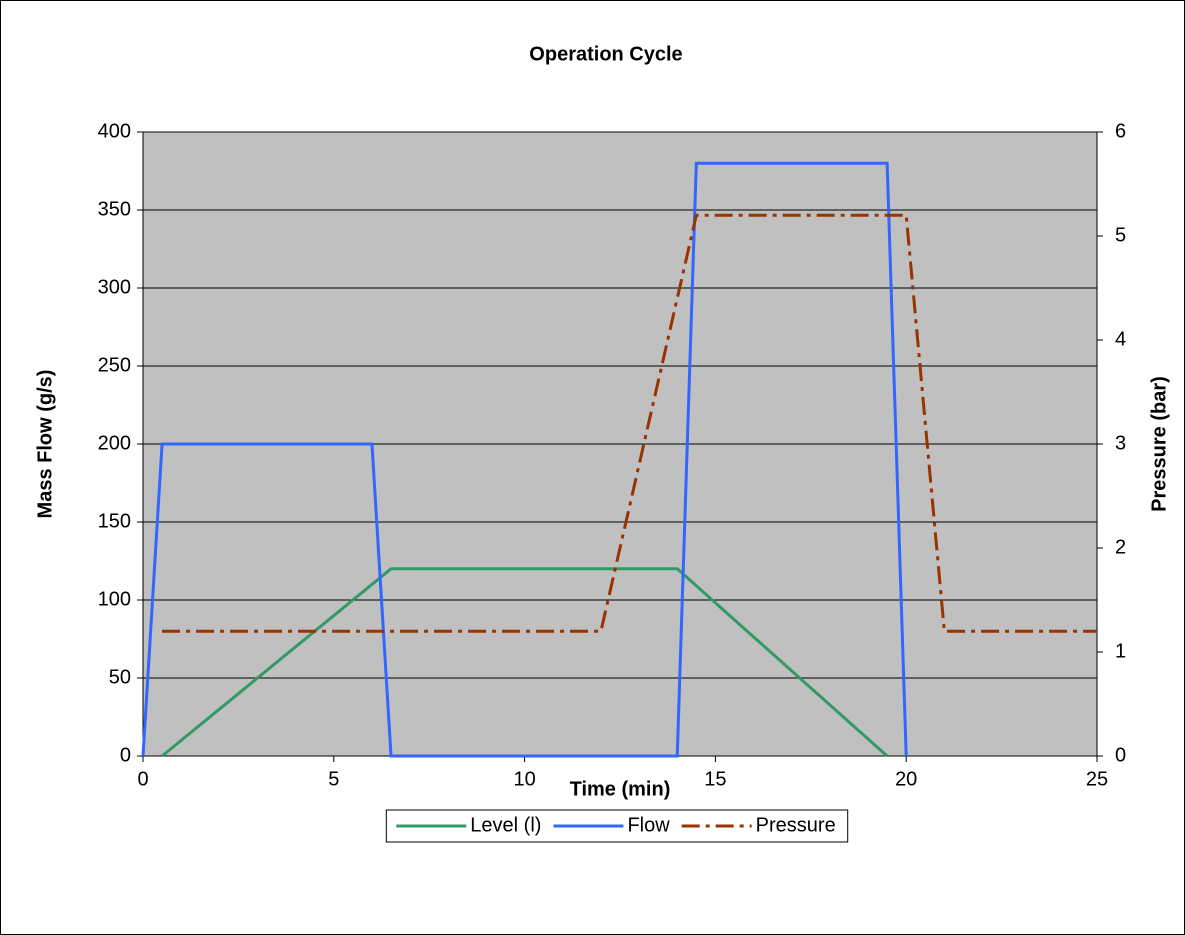 The width and height of the screenshot is (1185, 935). Describe the element at coordinates (114, 443) in the screenshot. I see `y-tick-label: 200` at that location.